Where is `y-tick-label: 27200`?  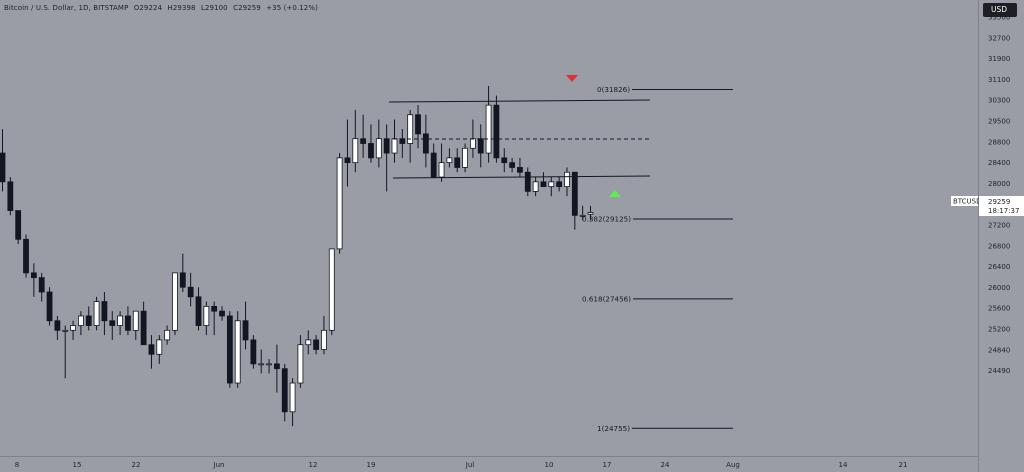
y-tick-label: 27200 is located at coordinates (999, 226).